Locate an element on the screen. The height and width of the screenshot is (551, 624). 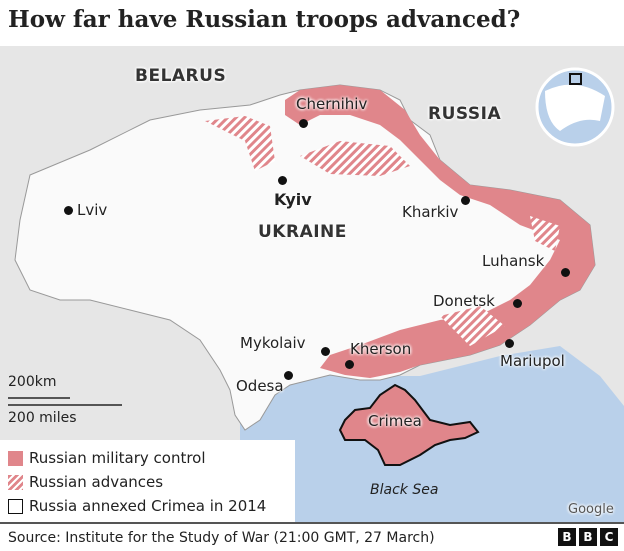
legend-swatch-solid is located at coordinates (15, 458).